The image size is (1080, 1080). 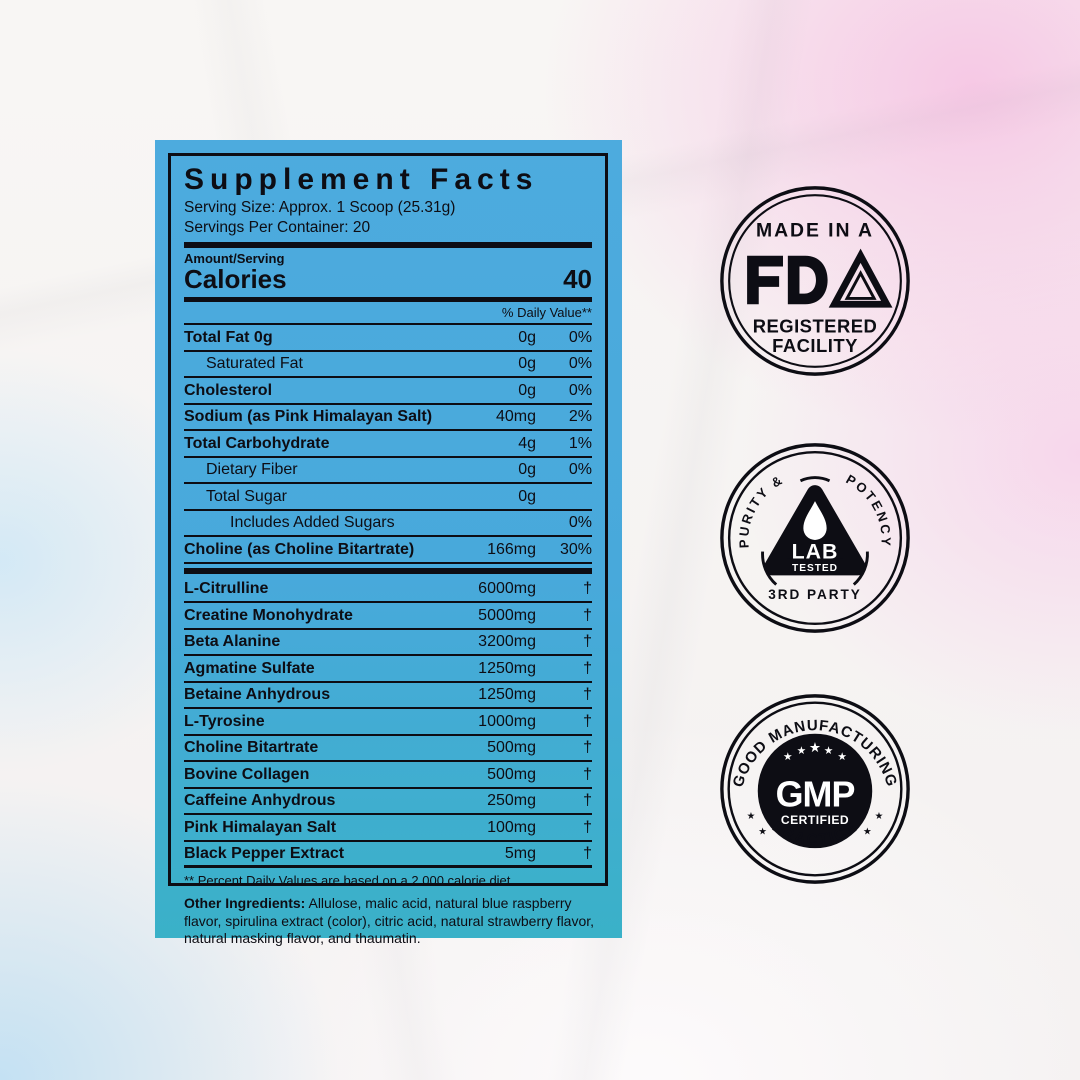 I want to click on lab-right-curved-text: POTENCY, so click(x=868, y=509).